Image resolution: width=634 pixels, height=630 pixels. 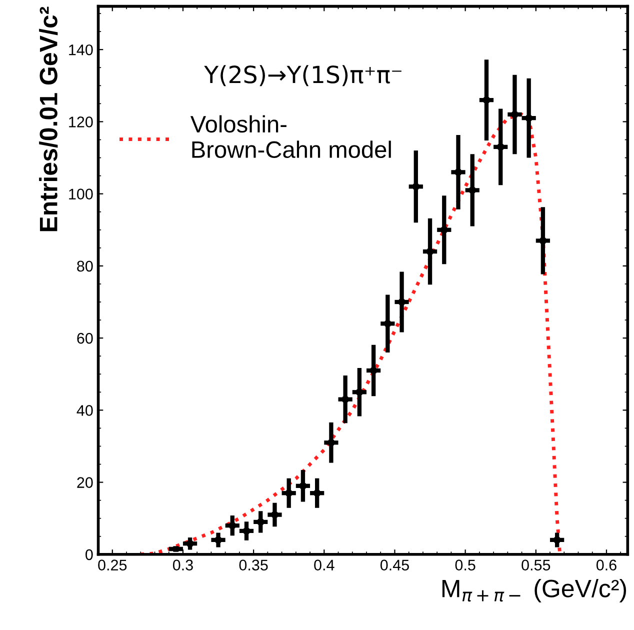 I want to click on y-axis-title: Entries/0.01 GeV/c², so click(x=48, y=119).